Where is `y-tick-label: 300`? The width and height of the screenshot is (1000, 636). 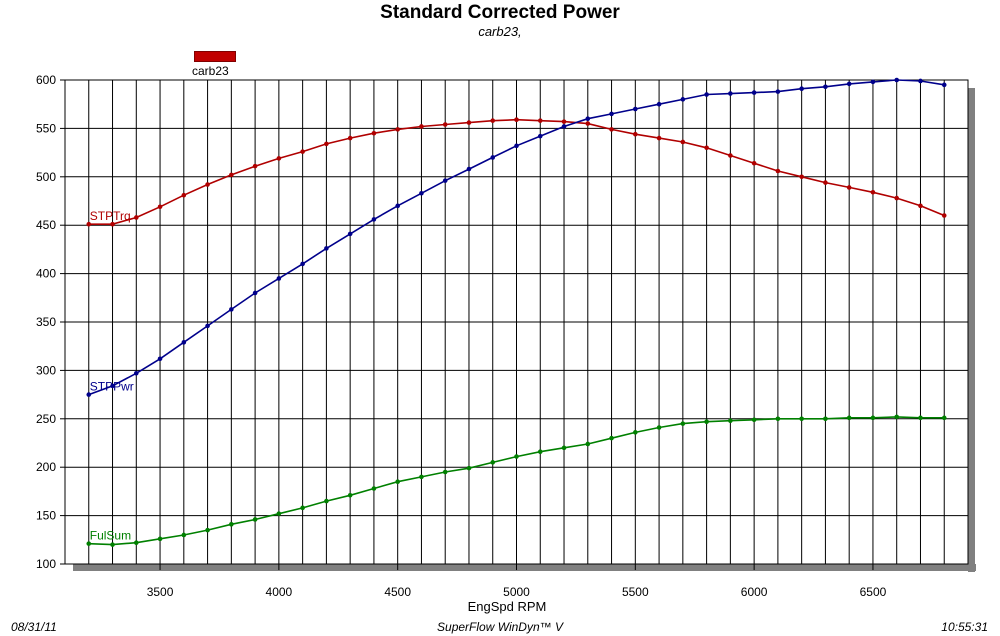 y-tick-label: 300 is located at coordinates (46, 370).